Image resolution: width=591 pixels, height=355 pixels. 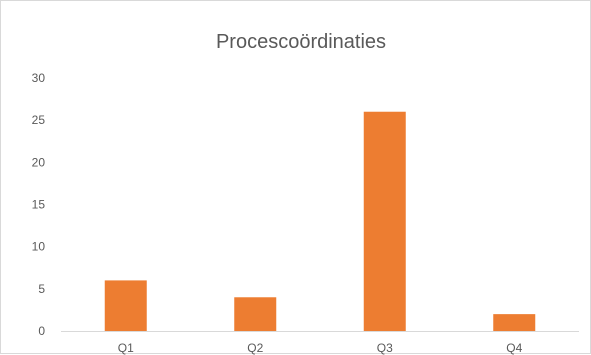 I want to click on x-tick-label: Q1, so click(x=126, y=348).